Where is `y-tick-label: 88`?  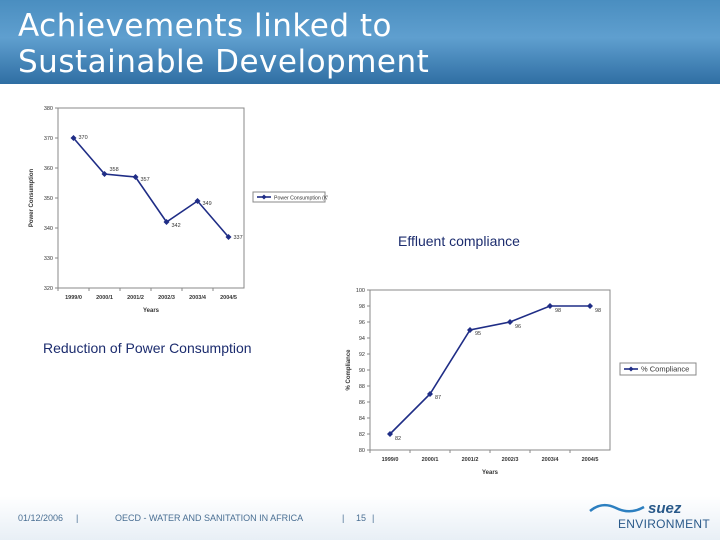
y-tick-label: 88 is located at coordinates (362, 387).